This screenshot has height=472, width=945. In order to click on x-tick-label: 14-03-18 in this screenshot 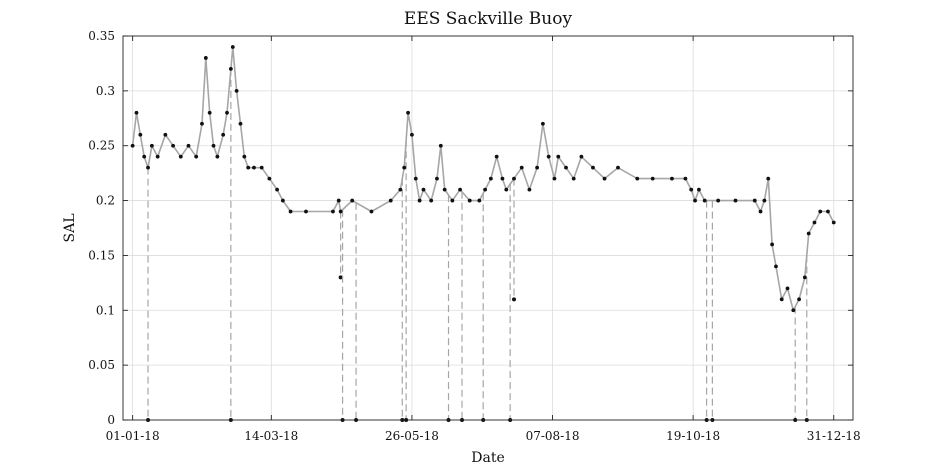, I will do `click(271, 436)`.